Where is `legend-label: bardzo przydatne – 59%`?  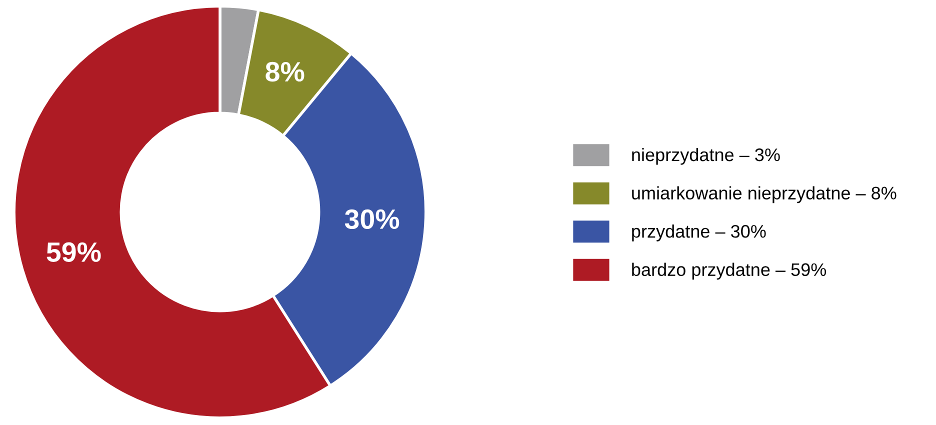 legend-label: bardzo przydatne – 59% is located at coordinates (729, 271).